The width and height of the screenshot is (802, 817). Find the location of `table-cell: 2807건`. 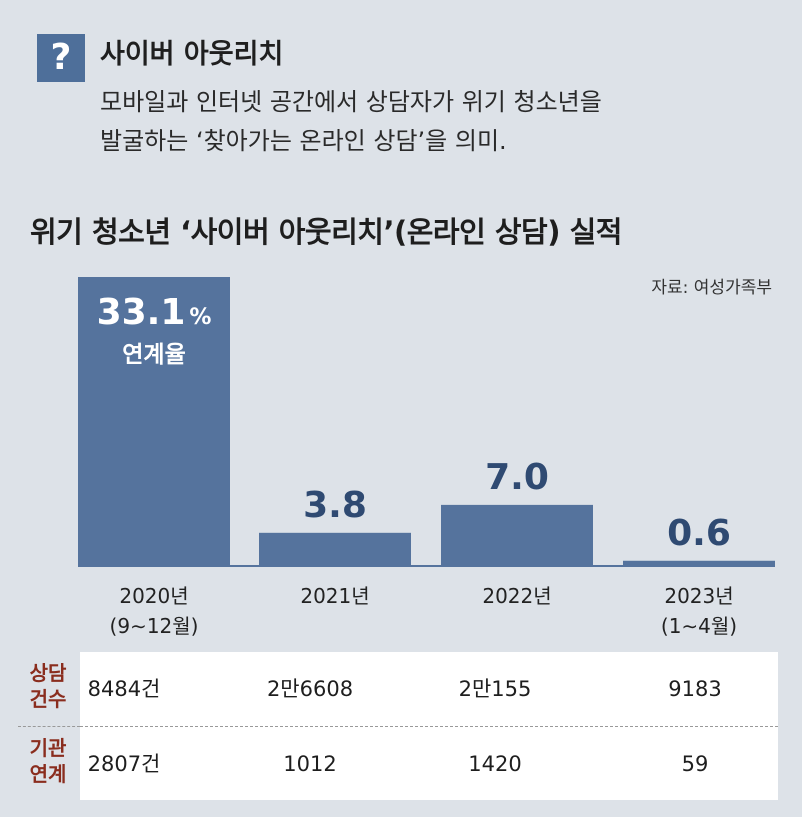

table-cell: 2807건 is located at coordinates (124, 764).